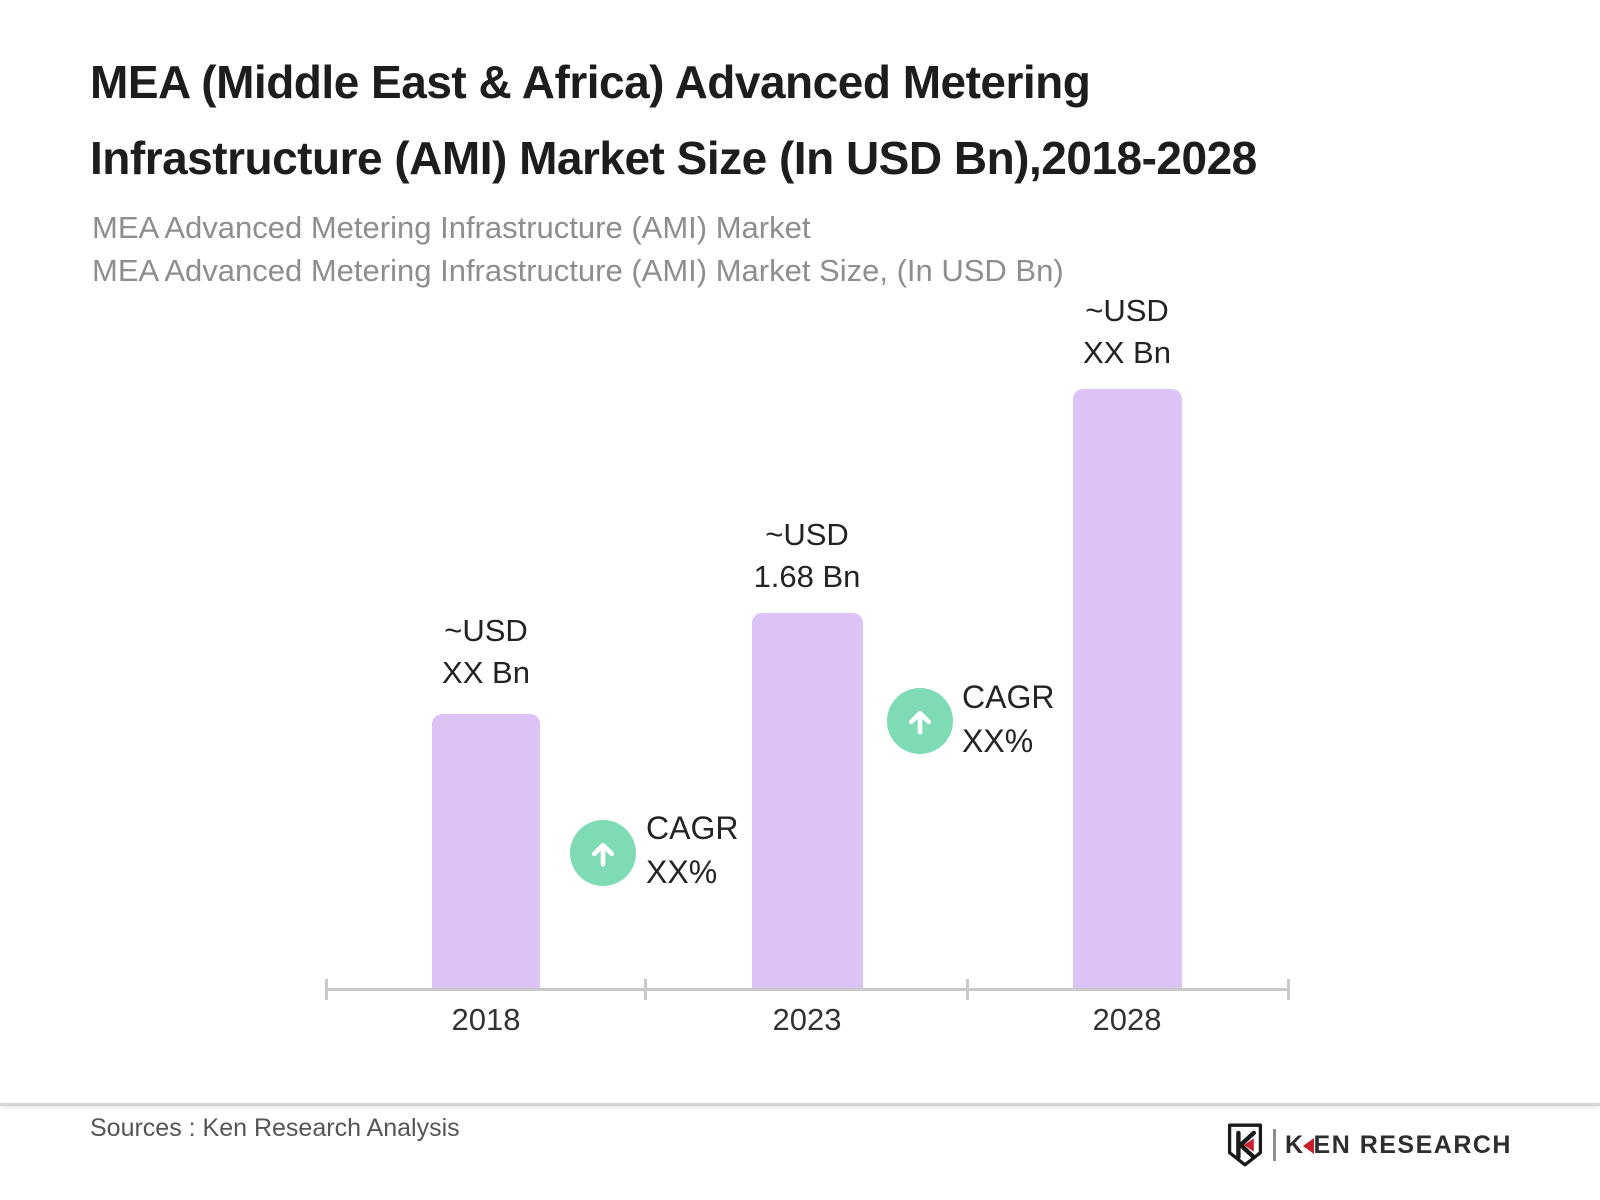  What do you see at coordinates (800, 1104) in the screenshot?
I see `footer-divider` at bounding box center [800, 1104].